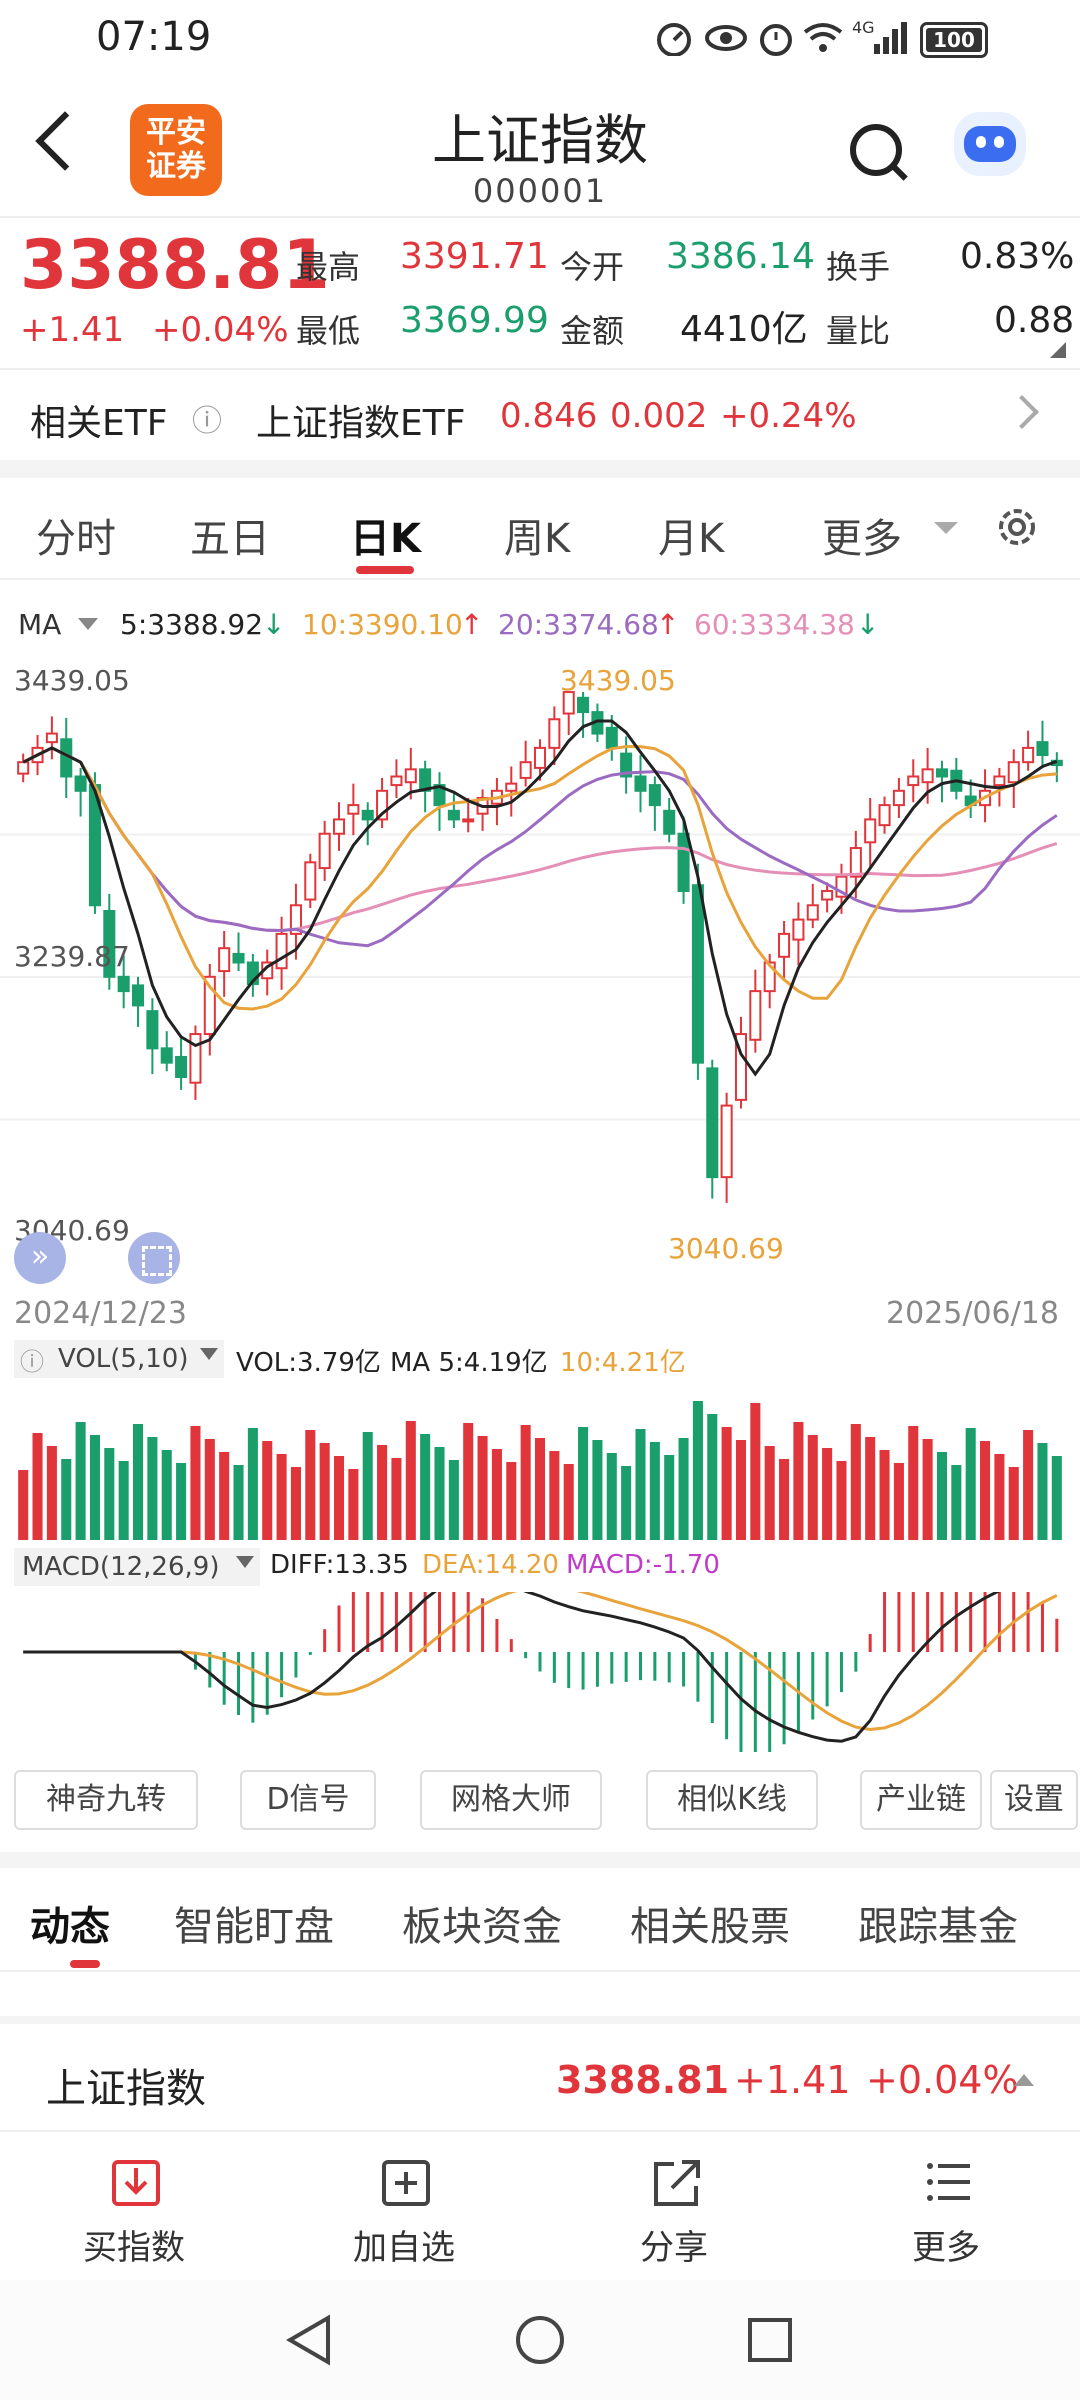 The width and height of the screenshot is (1080, 2400). Describe the element at coordinates (726, 38) in the screenshot. I see `eye-icon` at that location.